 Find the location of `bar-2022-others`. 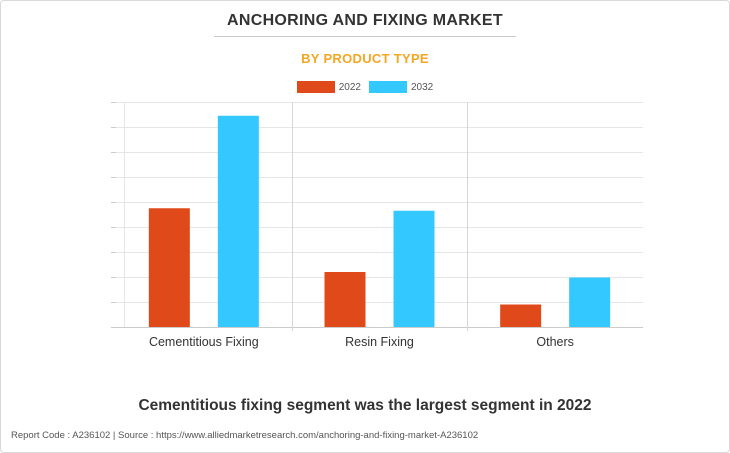

bar-2022-others is located at coordinates (521, 315).